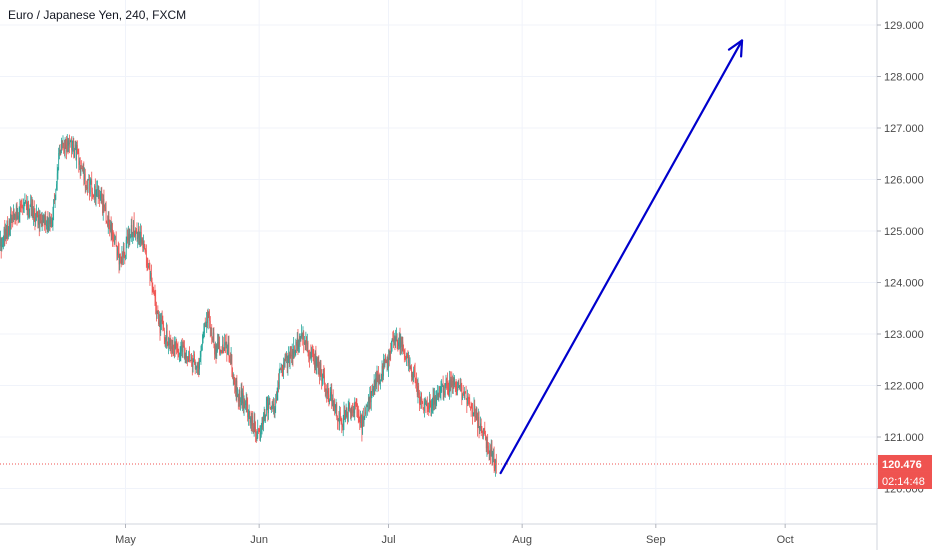  What do you see at coordinates (904, 335) in the screenshot?
I see `price-tick-label: 123.000` at bounding box center [904, 335].